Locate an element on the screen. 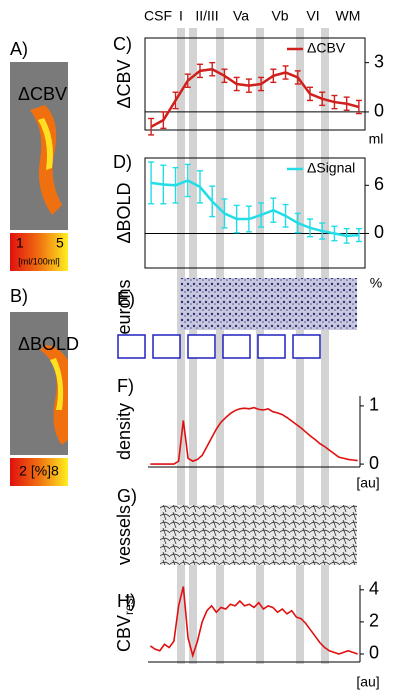 The image size is (405, 696). bold-activation is located at coordinates (54, 395).